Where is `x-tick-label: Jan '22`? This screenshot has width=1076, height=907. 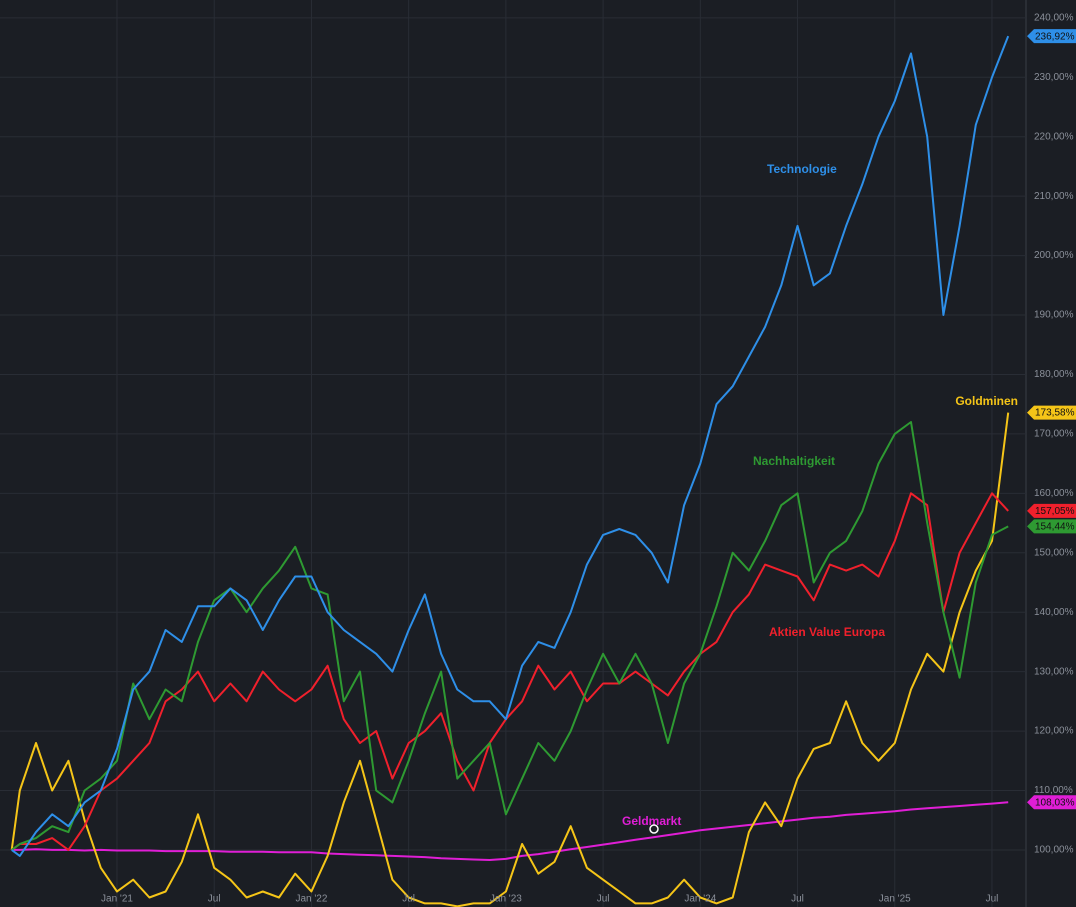 x-tick-label: Jan '22 is located at coordinates (311, 899).